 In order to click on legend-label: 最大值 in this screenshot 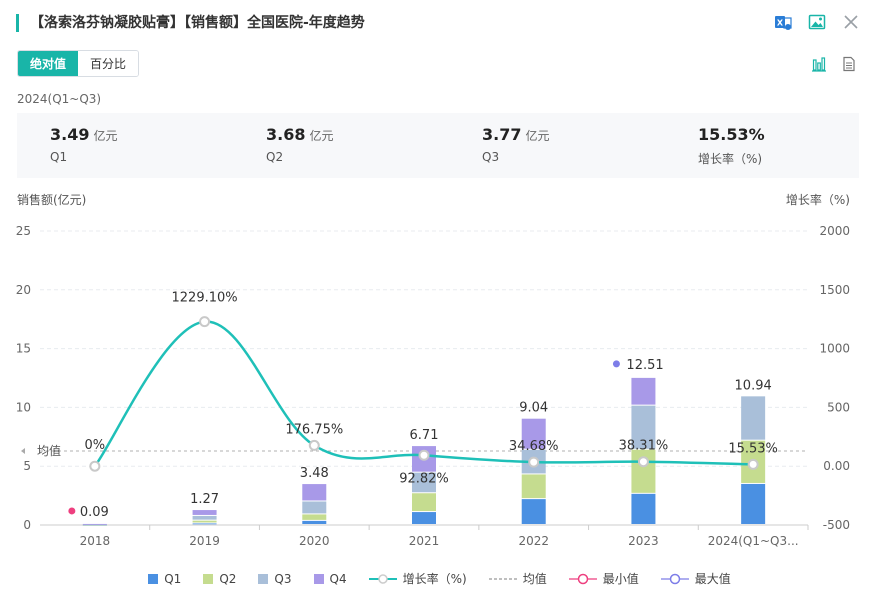, I will do `click(712, 579)`.